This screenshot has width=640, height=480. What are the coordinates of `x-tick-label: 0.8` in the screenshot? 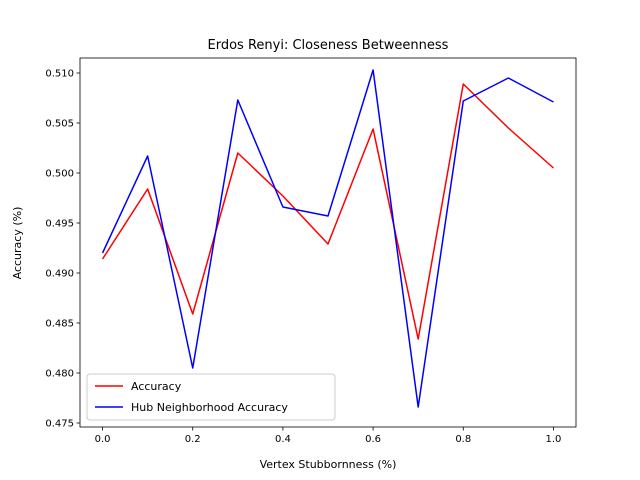 It's located at (463, 439).